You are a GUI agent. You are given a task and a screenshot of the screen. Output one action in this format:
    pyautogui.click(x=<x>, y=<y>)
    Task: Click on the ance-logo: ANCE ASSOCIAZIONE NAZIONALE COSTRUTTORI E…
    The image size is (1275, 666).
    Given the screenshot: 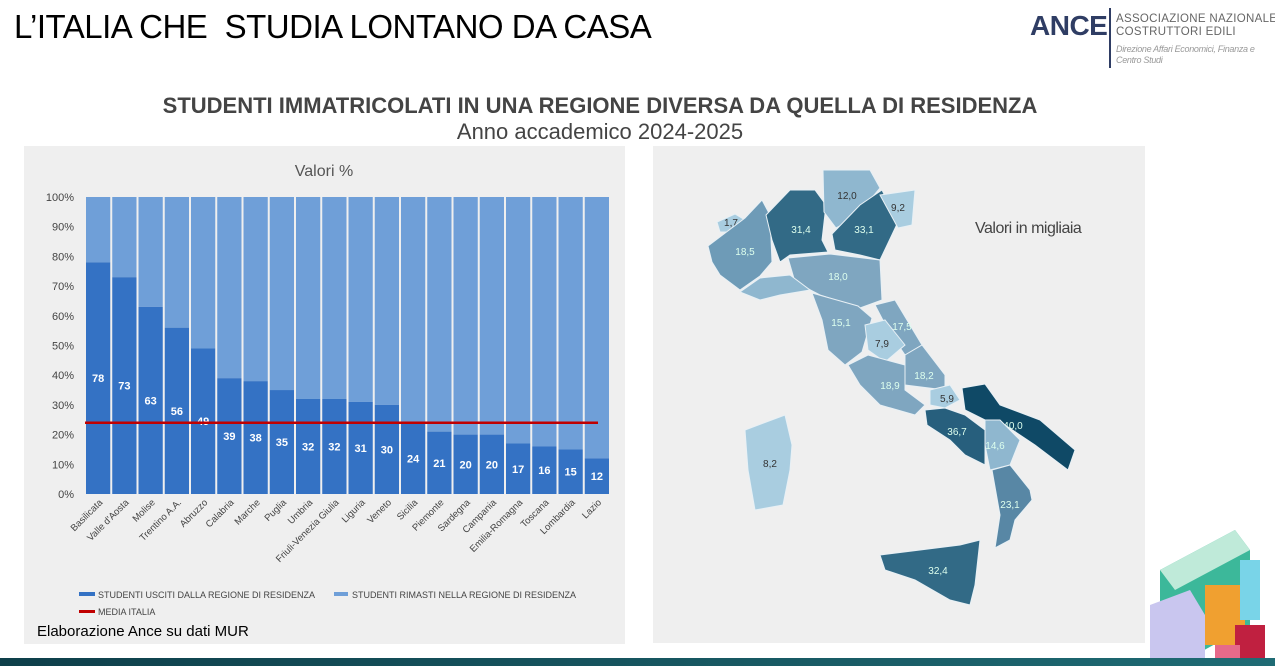 What is the action you would take?
    pyautogui.click(x=1152, y=38)
    